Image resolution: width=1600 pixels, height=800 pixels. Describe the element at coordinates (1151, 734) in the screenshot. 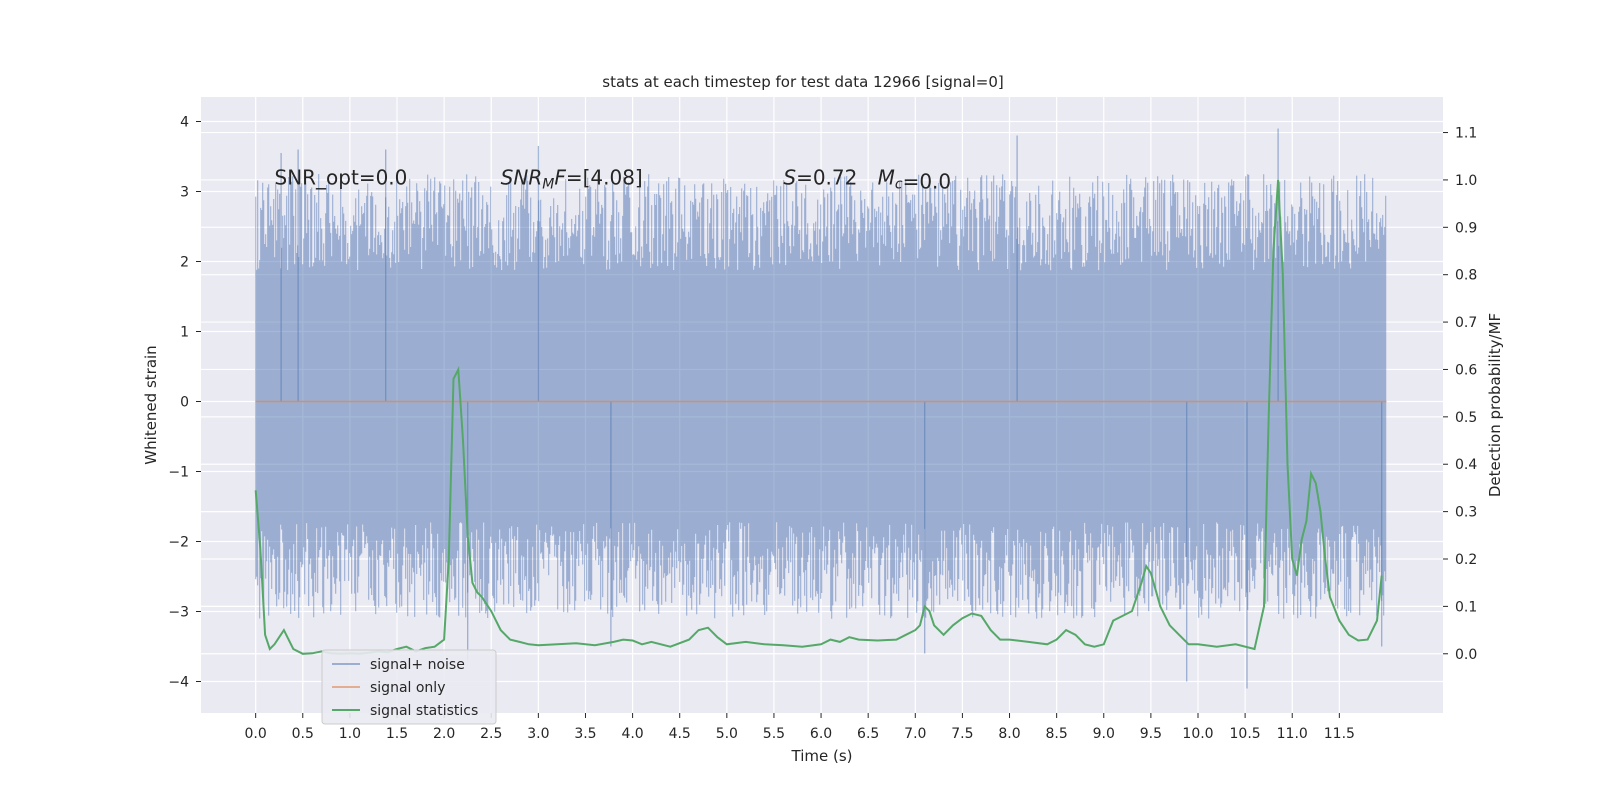

I see `x-tick-label: 9.5` at that location.